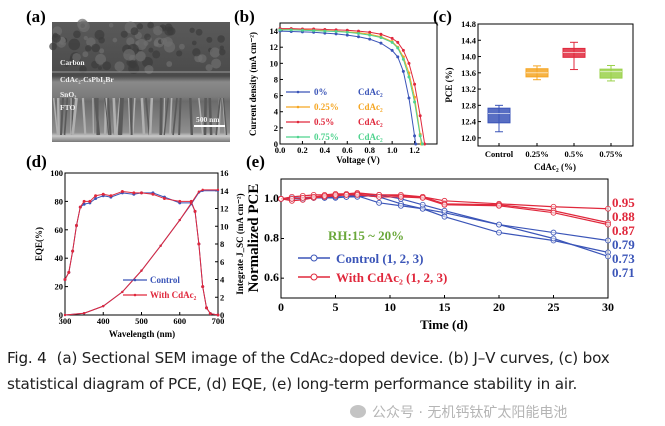 This screenshot has height=426, width=665. What do you see at coordinates (366, 235) in the screenshot?
I see `humidity-annotation: RH:15 ~ 20%` at bounding box center [366, 235].